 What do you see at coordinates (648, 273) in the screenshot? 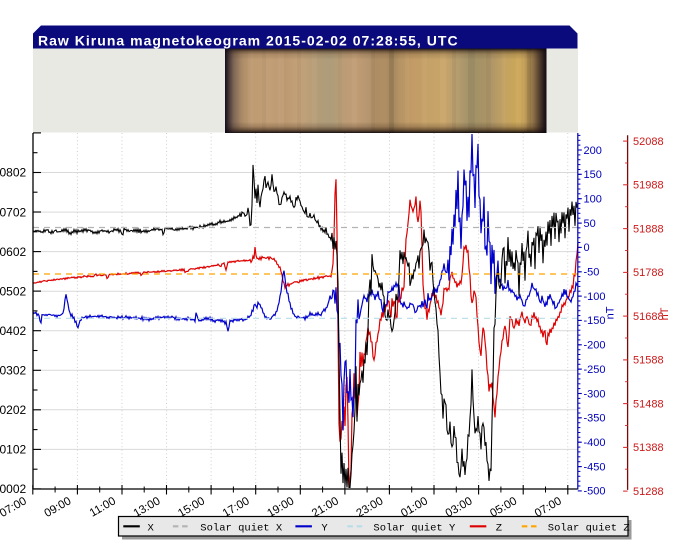
I see `svg-text: 51788` at bounding box center [648, 273].